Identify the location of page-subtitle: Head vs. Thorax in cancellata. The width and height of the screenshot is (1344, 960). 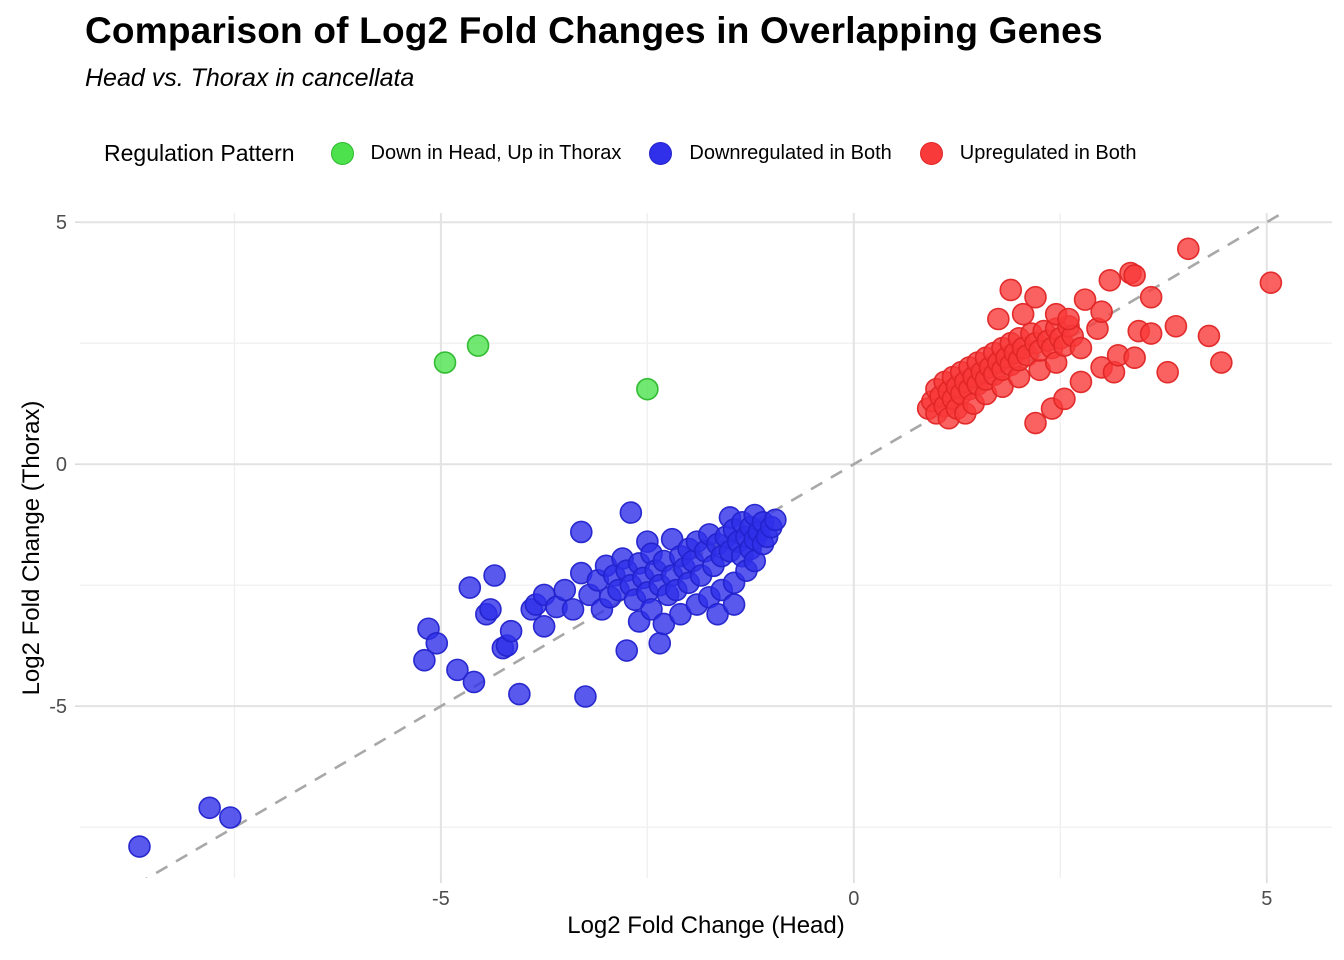
(250, 78).